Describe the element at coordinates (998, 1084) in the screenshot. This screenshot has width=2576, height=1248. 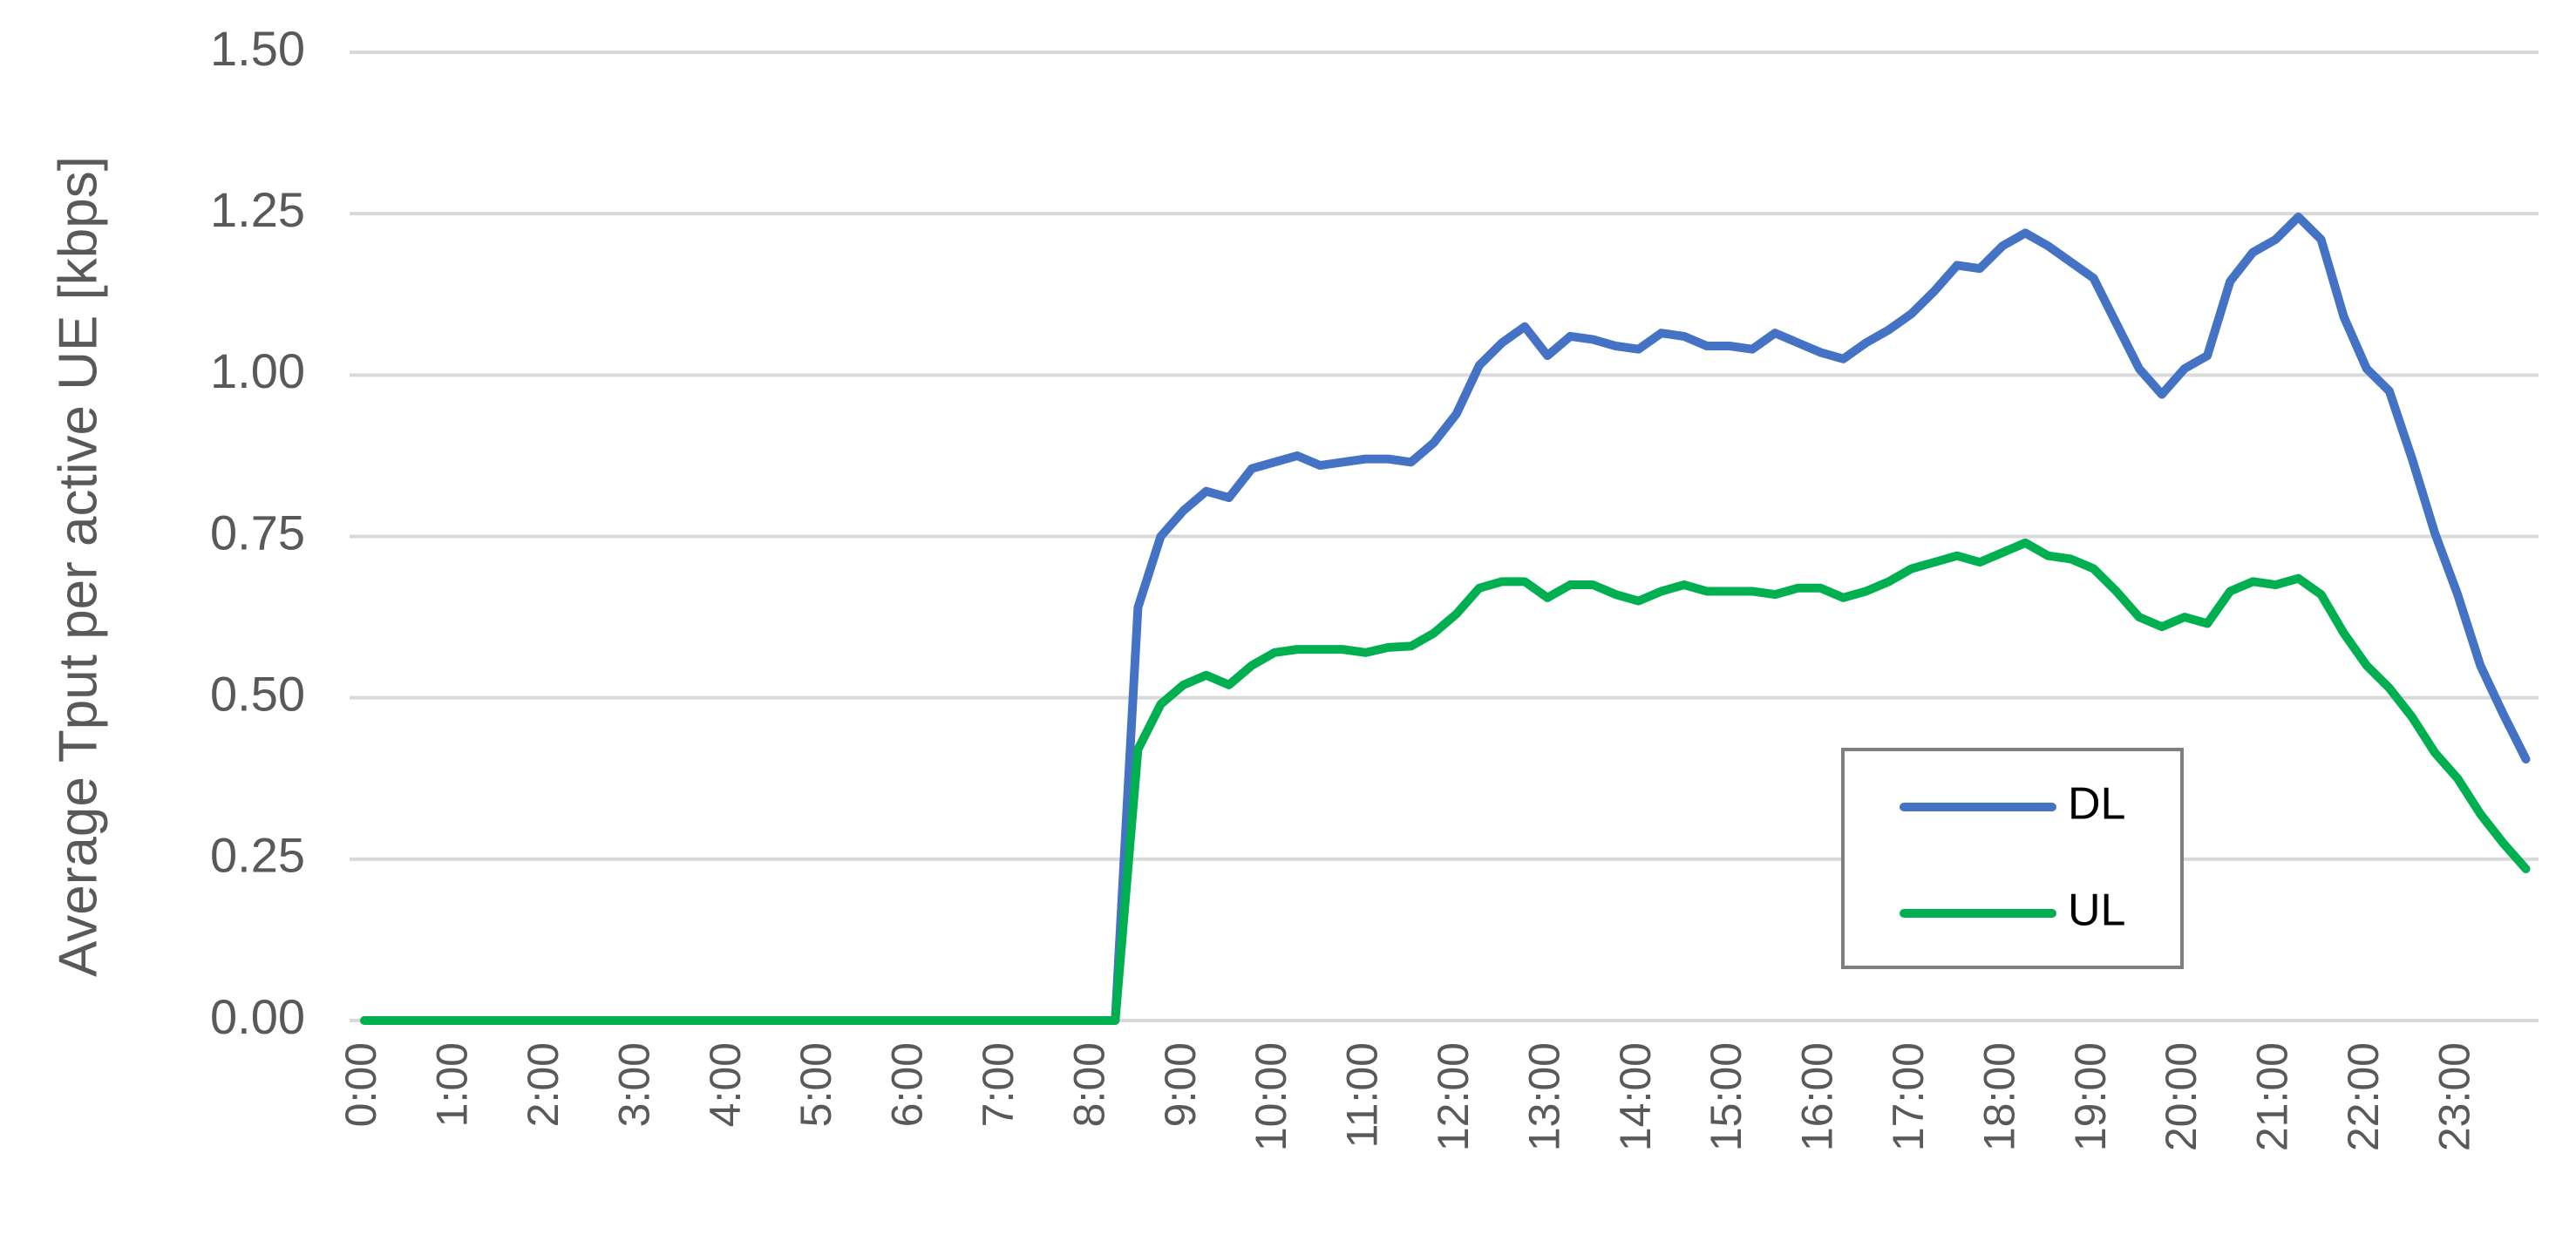
I see `x-tick-label: 7:00` at that location.